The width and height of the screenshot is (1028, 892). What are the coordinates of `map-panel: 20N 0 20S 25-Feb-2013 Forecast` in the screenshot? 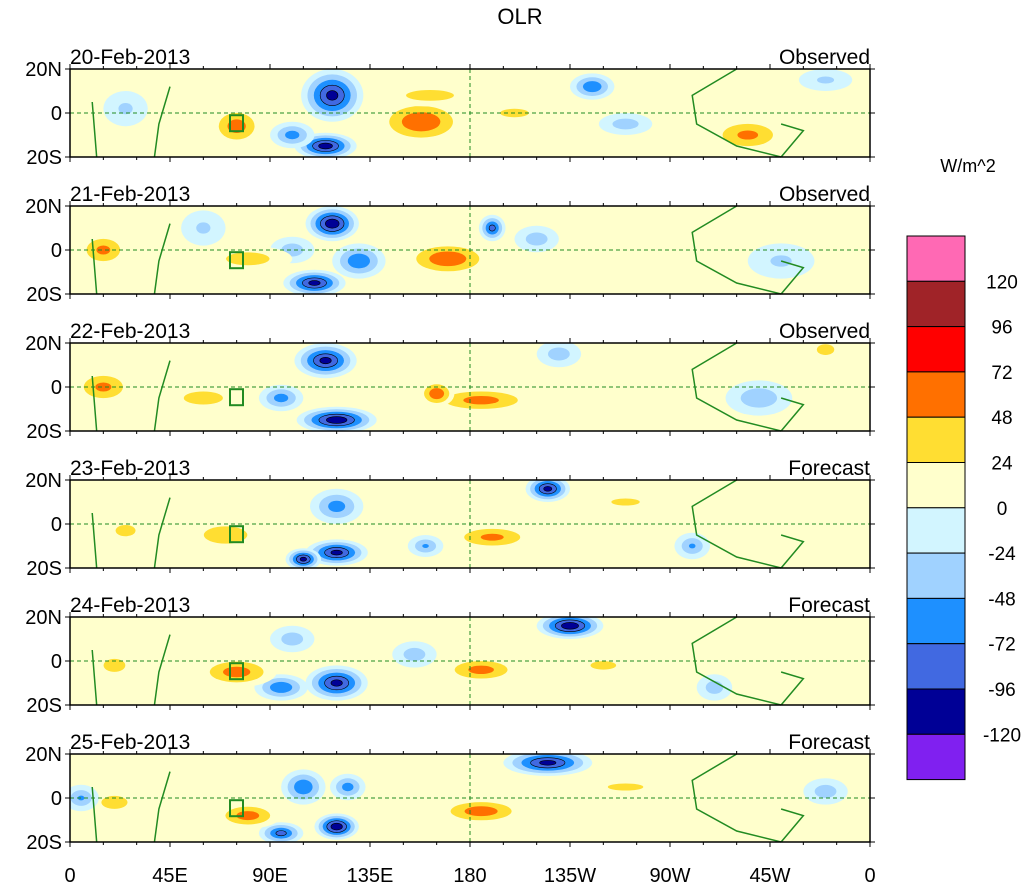 It's located at (450, 792).